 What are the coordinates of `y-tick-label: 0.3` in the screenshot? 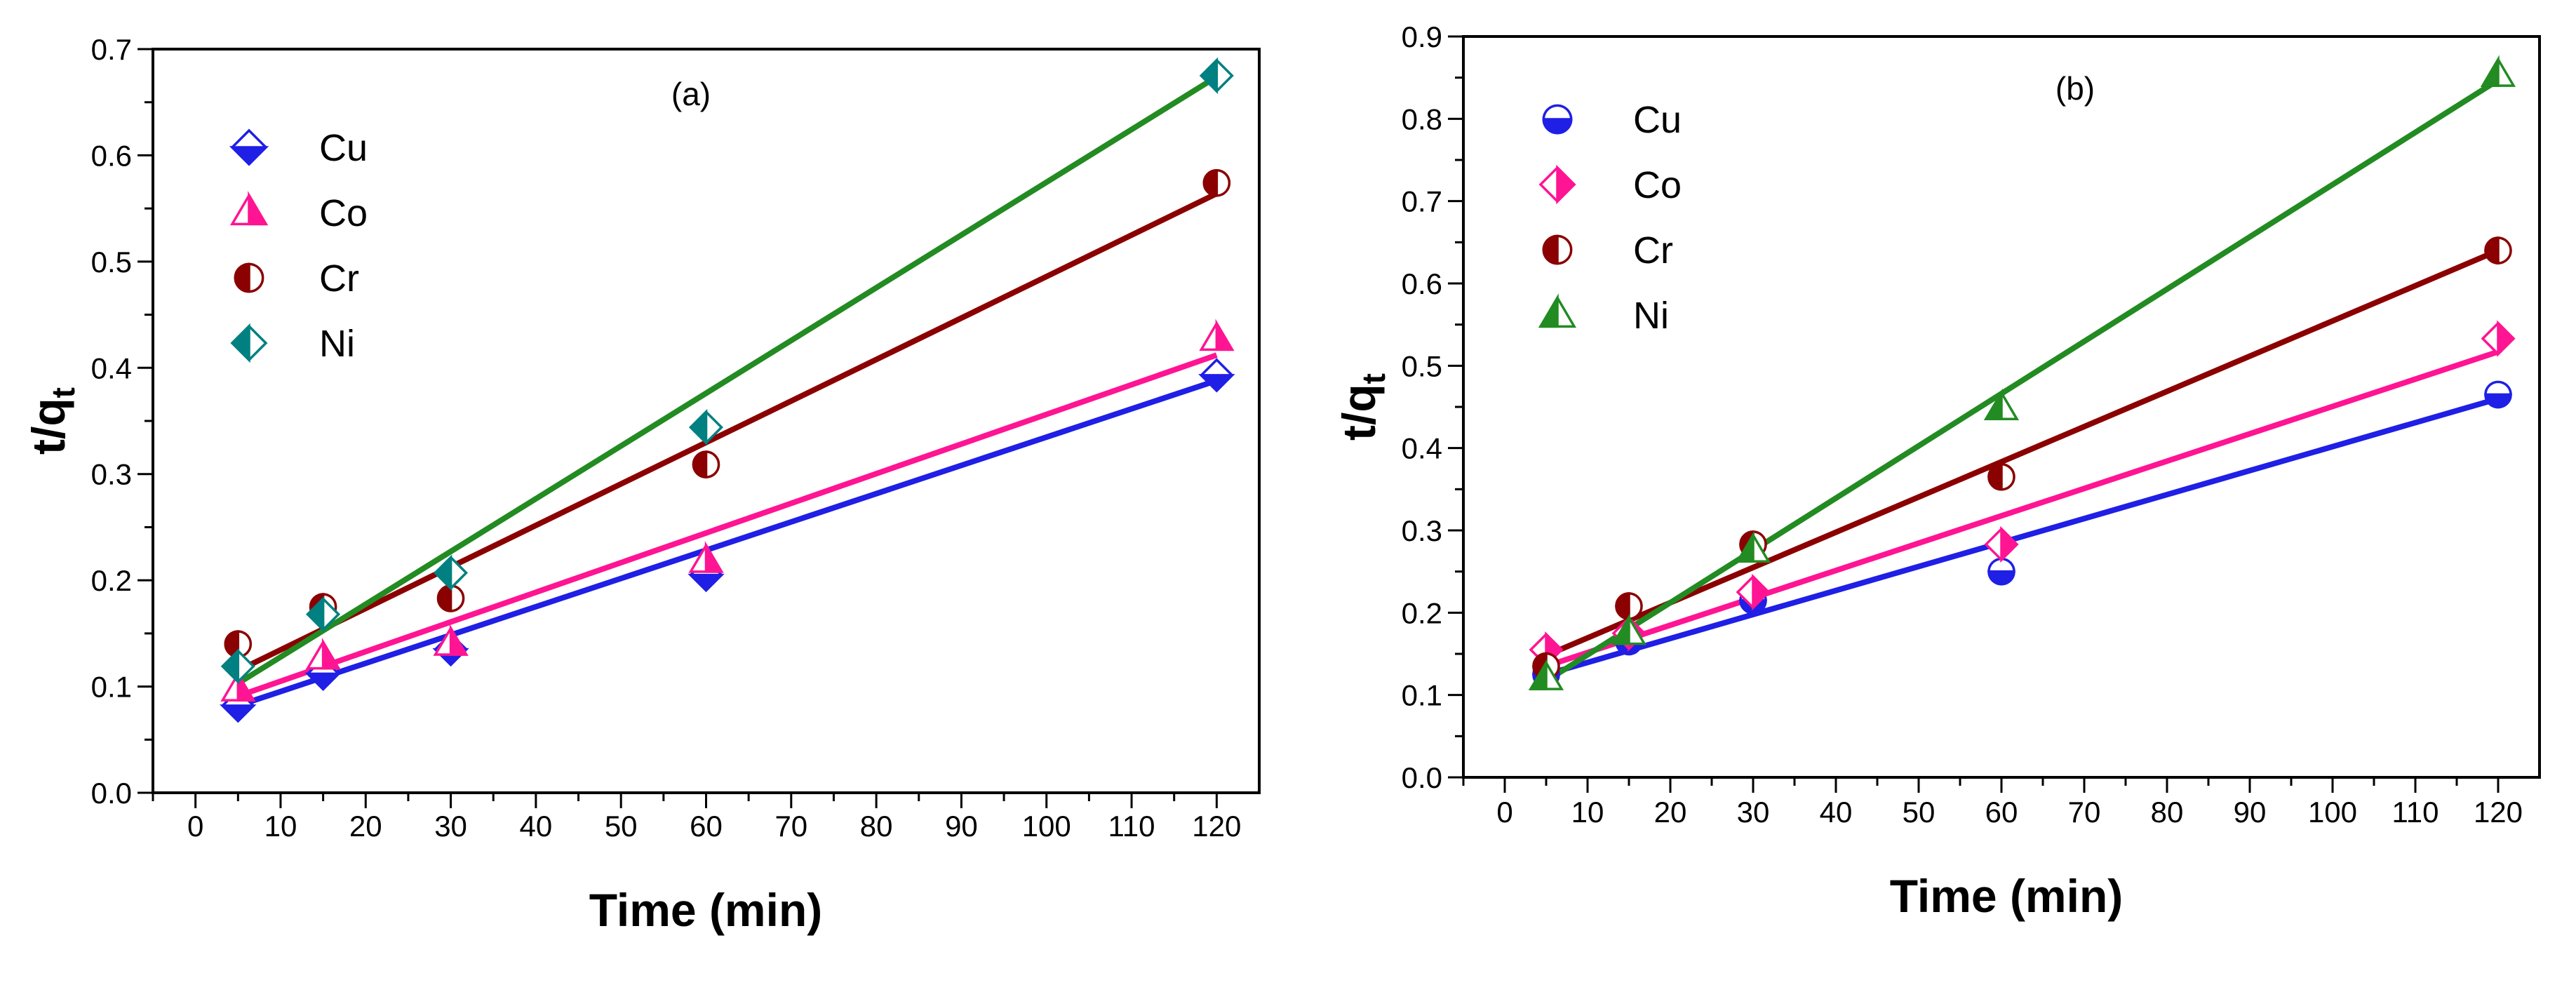 It's located at (111, 475).